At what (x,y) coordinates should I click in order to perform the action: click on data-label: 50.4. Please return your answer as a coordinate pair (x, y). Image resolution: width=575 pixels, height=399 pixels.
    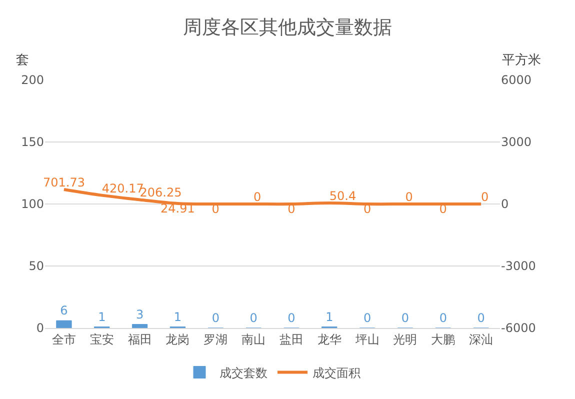
    Looking at the image, I should click on (342, 195).